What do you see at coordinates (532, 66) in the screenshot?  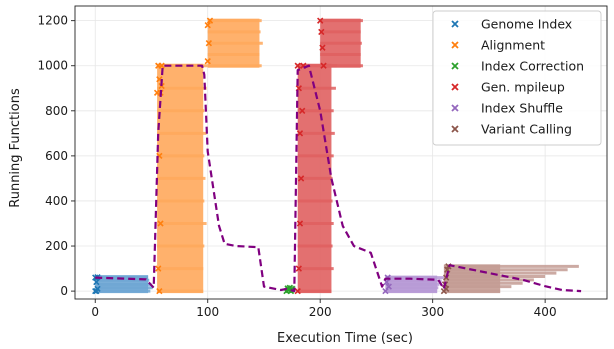 I see `legend-label: Index Correction` at bounding box center [532, 66].